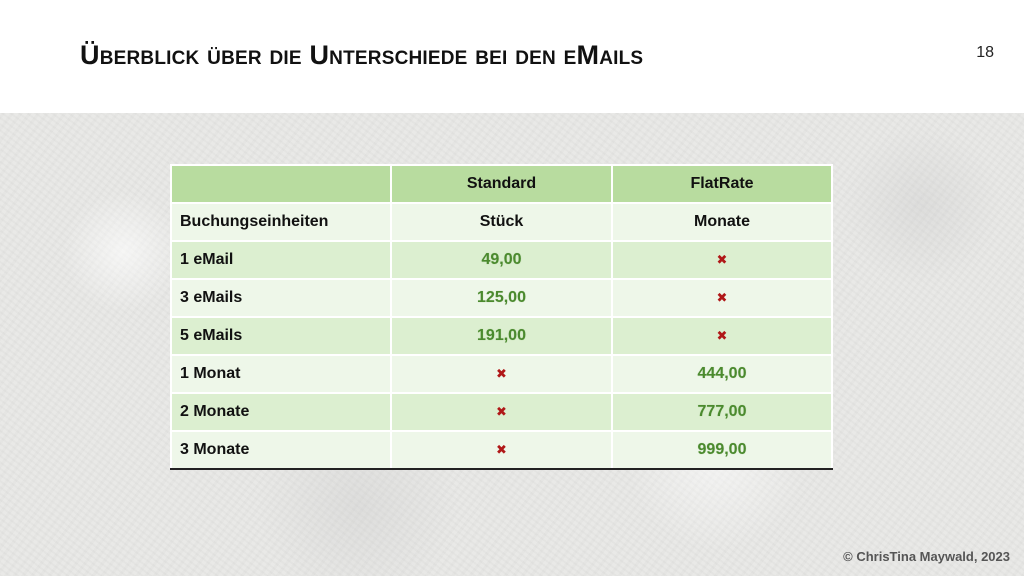 This screenshot has width=1024, height=576. What do you see at coordinates (281, 298) in the screenshot?
I see `row-label: 3 eMails` at bounding box center [281, 298].